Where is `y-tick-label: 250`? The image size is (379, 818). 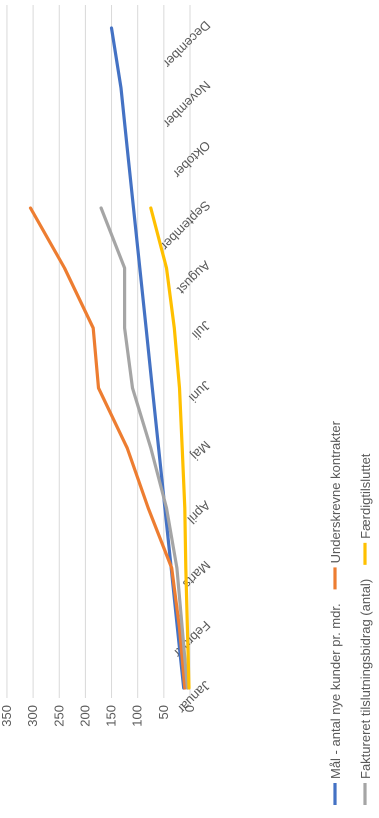
y-tick-label: 250 is located at coordinates (58, 716).